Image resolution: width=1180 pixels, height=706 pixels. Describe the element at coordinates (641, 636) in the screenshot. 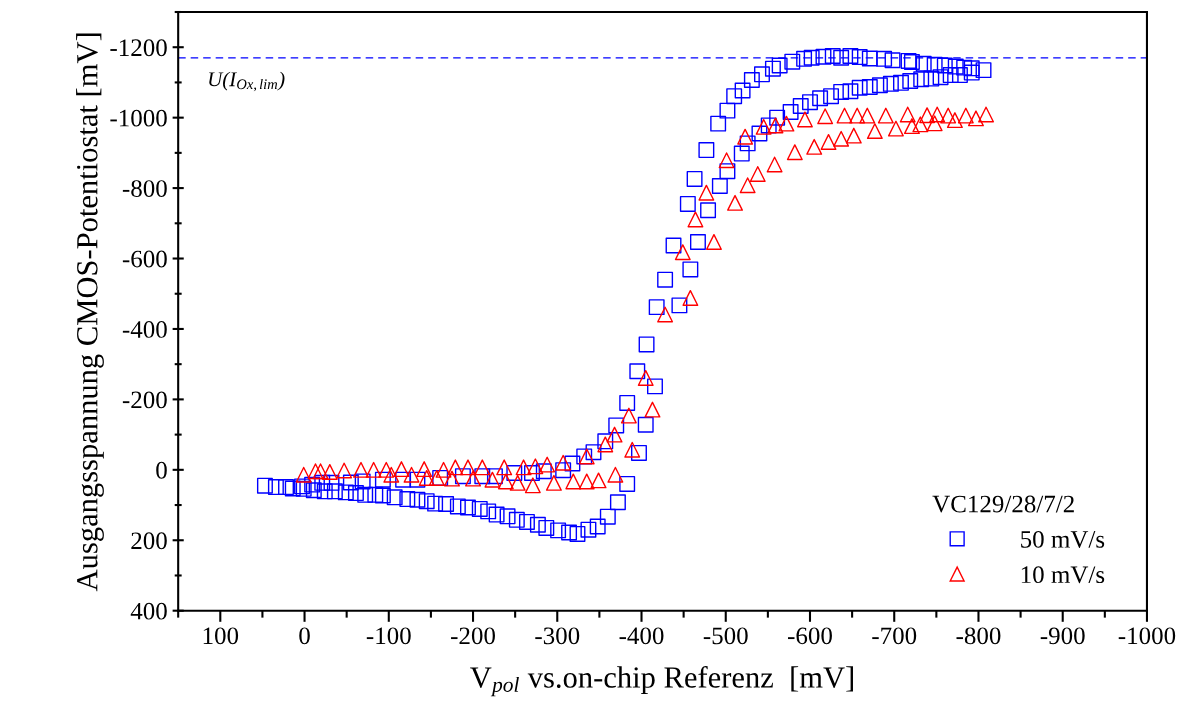

I see `x-tick-label: -400` at that location.